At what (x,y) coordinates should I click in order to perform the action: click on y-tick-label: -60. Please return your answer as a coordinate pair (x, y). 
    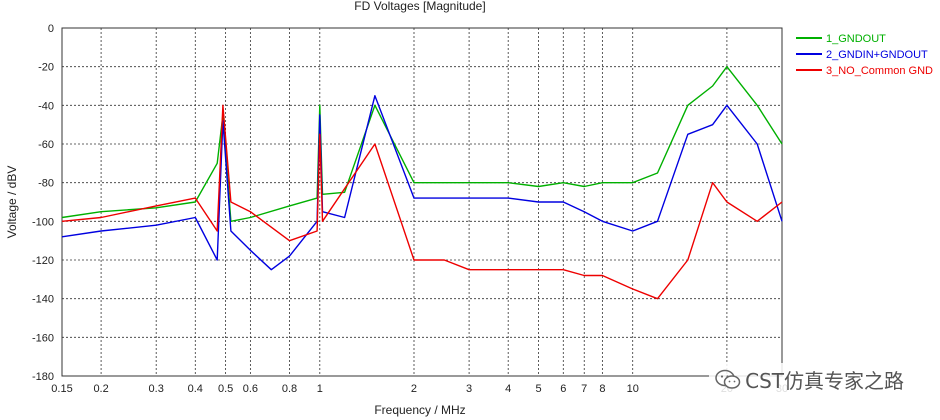
    Looking at the image, I should click on (46, 145).